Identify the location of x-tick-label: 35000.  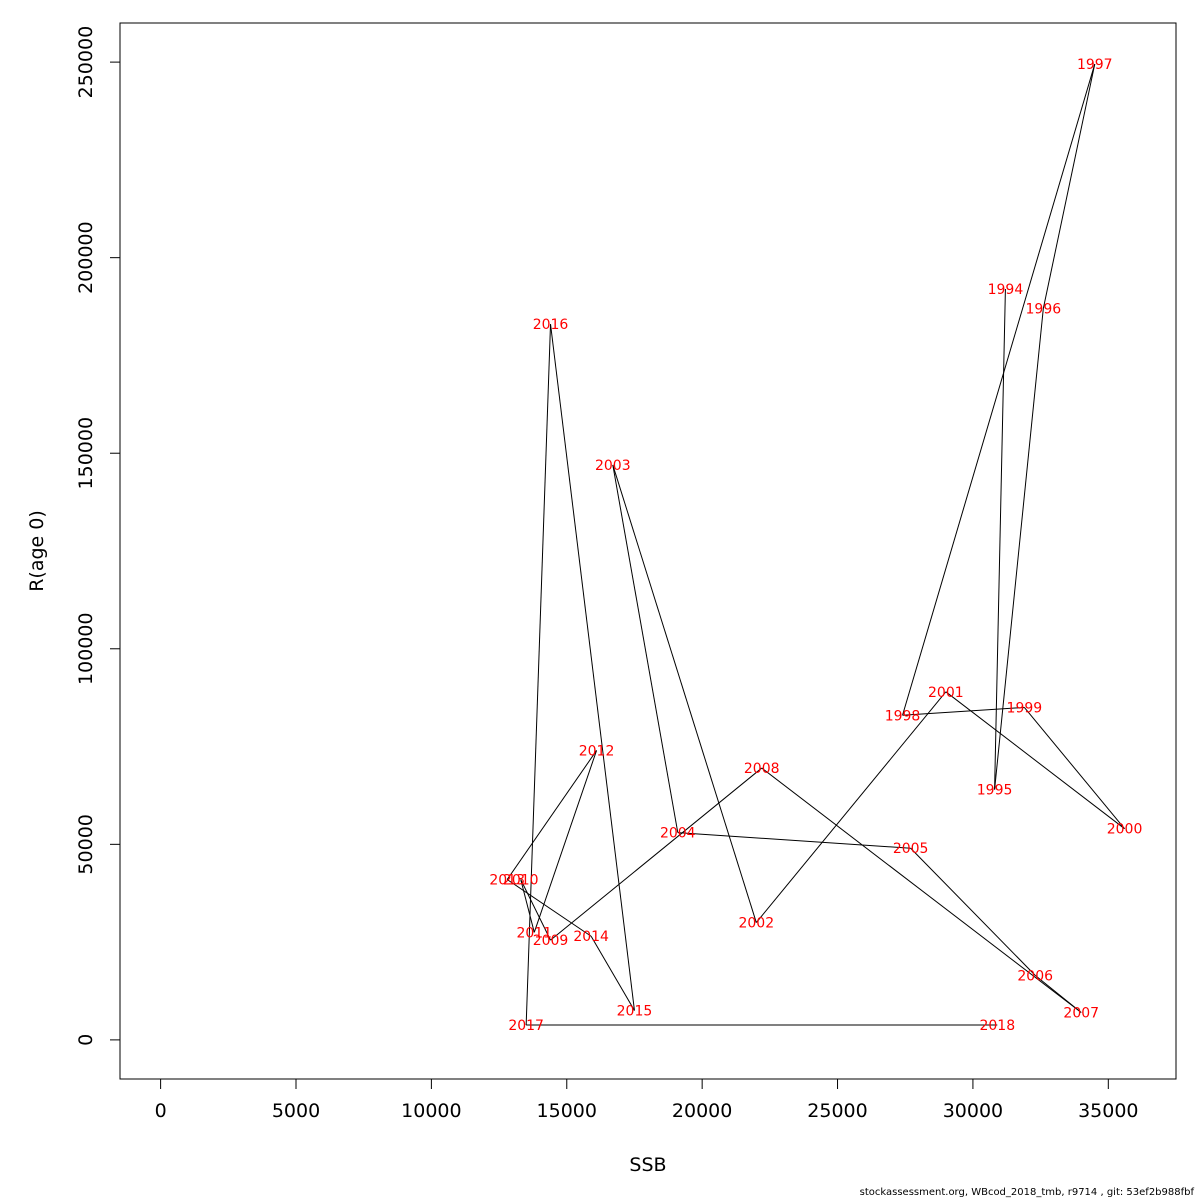
(1108, 1111).